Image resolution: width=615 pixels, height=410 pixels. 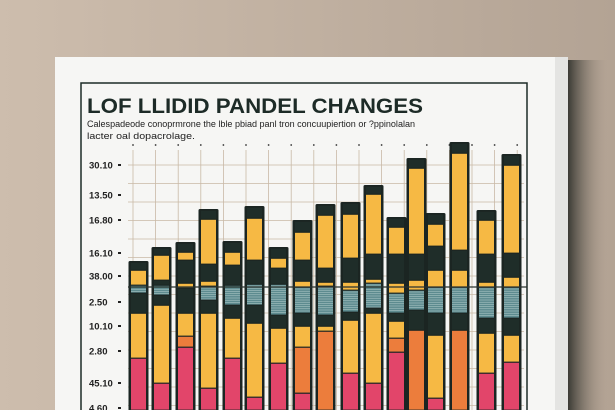 I want to click on chart-subtitle-line-2: lacter oal dopacrolage., so click(x=141, y=136).